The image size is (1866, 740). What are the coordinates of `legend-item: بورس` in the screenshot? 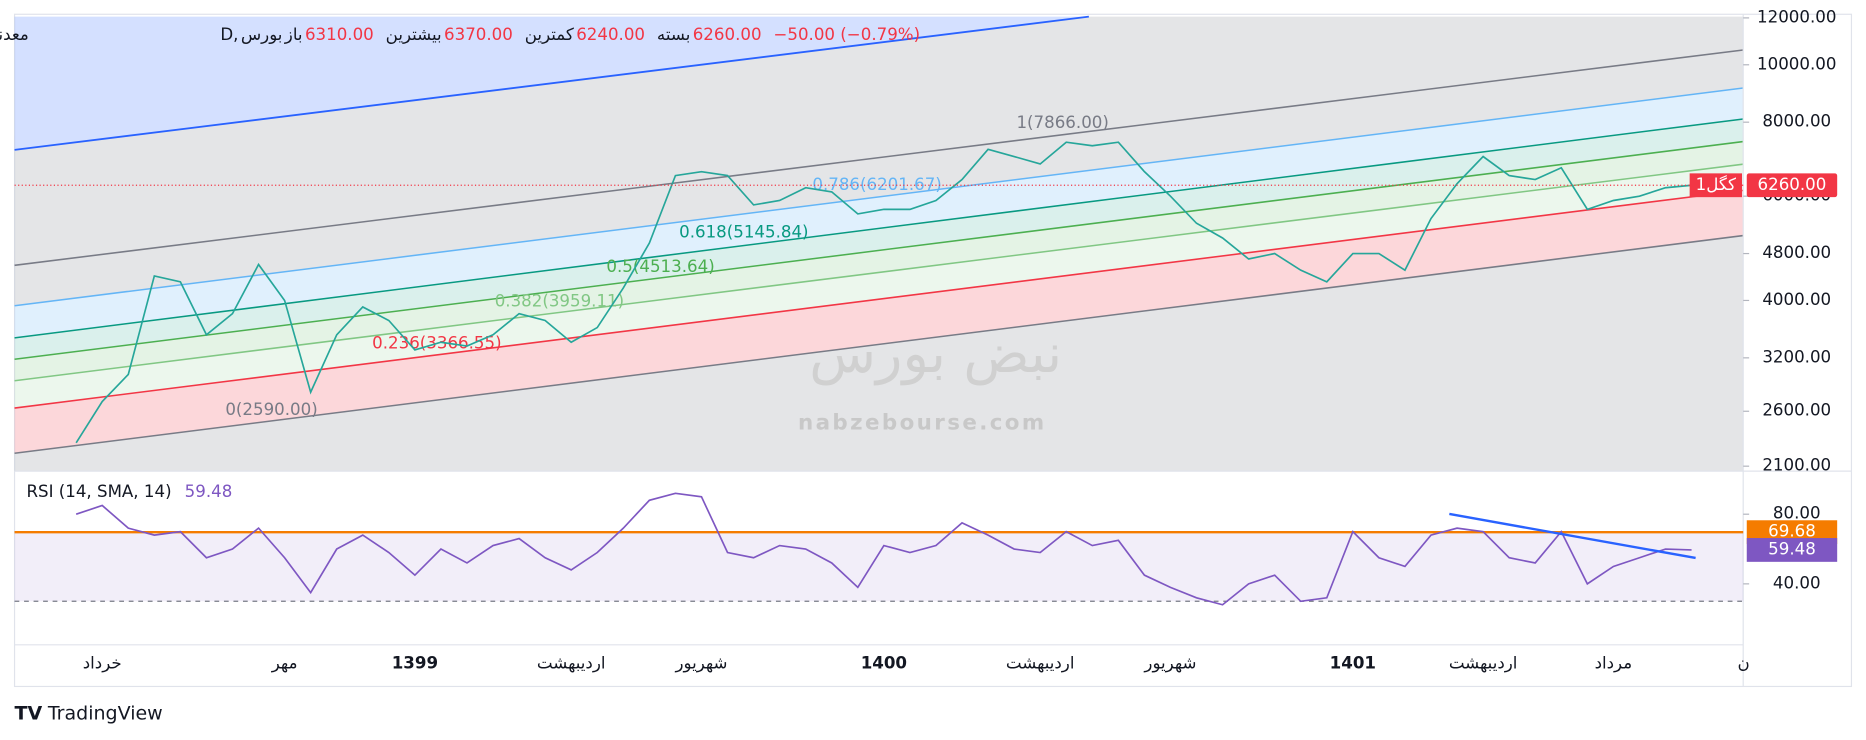 It's located at (262, 34).